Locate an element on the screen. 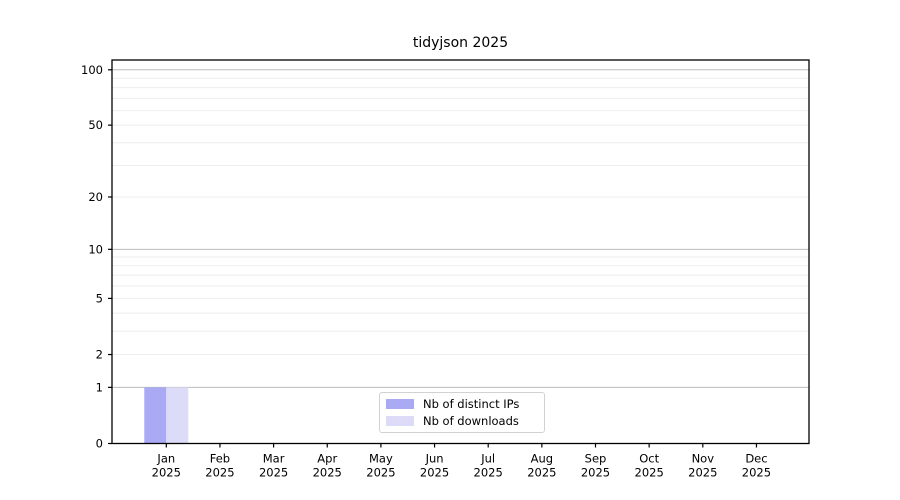  x-axis-tick-label-month: Aug is located at coordinates (542, 459).